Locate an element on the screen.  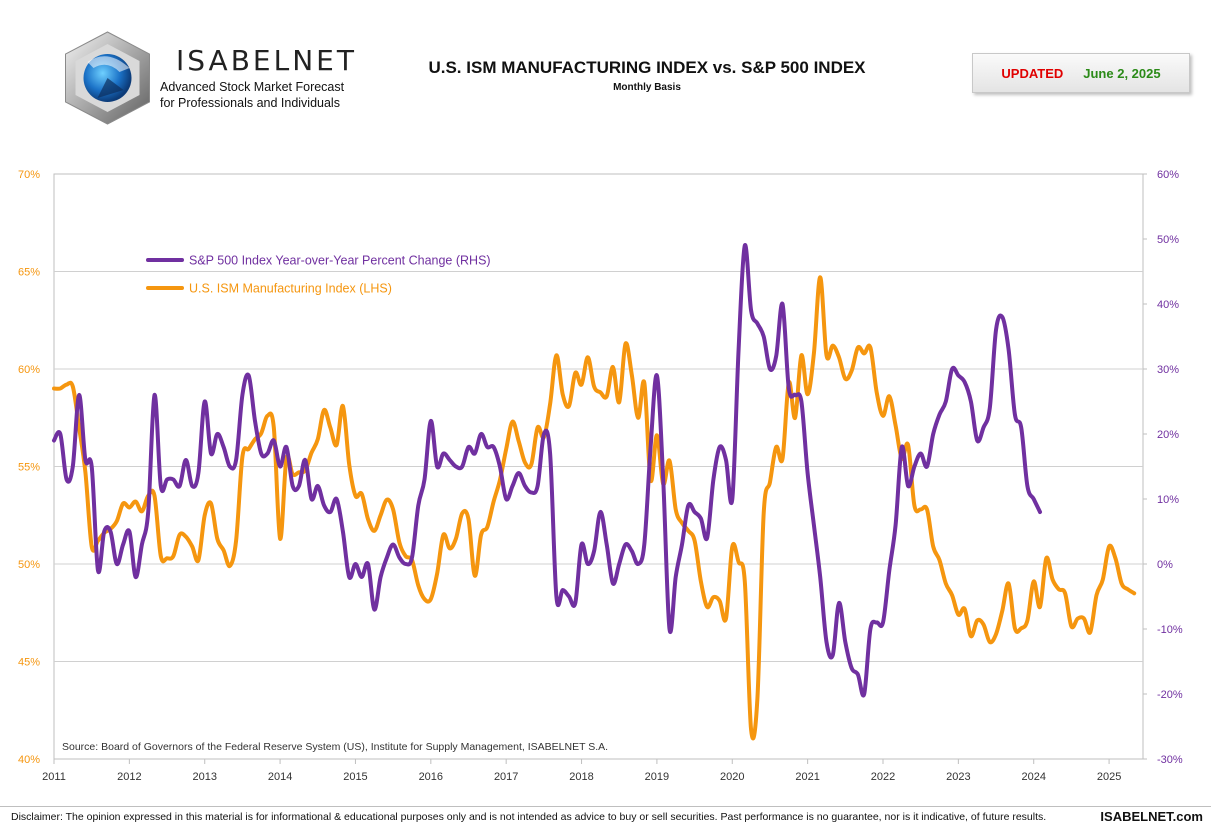
y-left-tick-label: 40% is located at coordinates (29, 760).